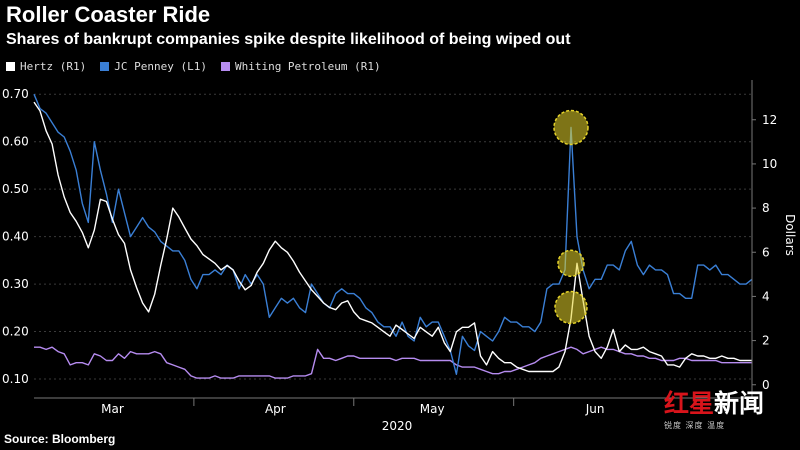  I want to click on left-tick-label: 0.30, so click(15, 284).